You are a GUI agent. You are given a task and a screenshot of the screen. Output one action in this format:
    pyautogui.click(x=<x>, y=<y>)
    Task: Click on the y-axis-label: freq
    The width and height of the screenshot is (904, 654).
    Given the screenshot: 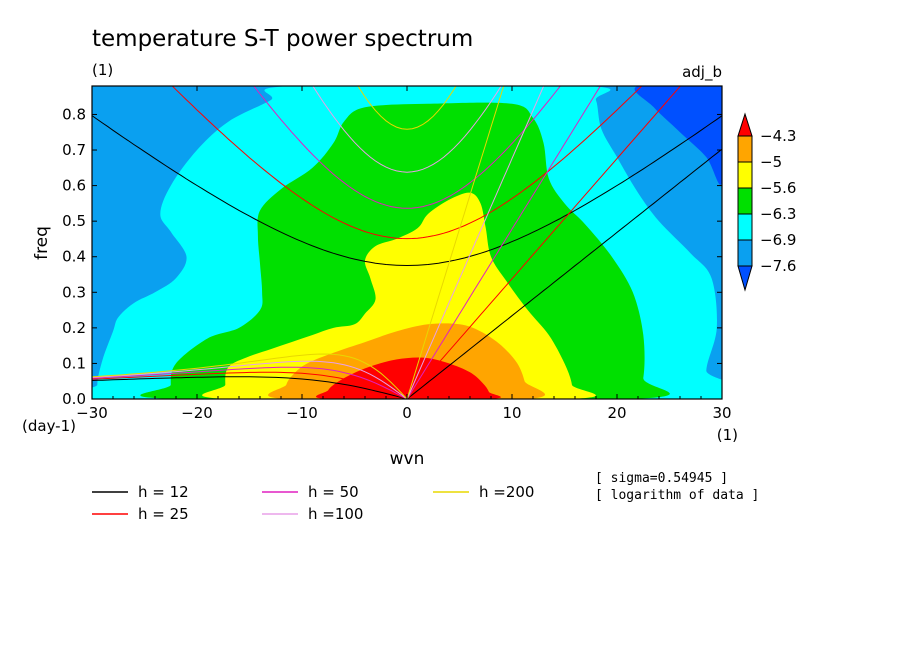 What is the action you would take?
    pyautogui.click(x=42, y=243)
    